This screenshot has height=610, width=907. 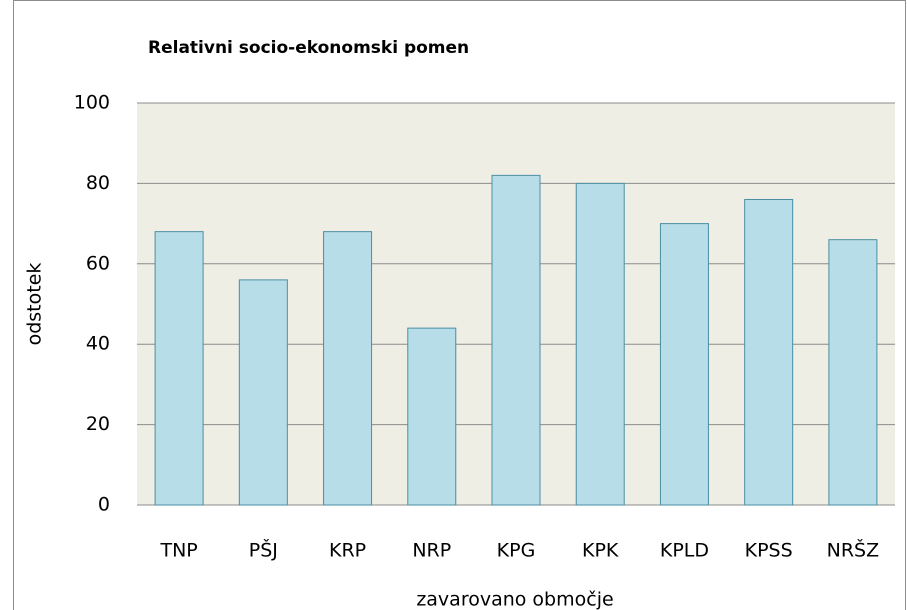 I want to click on x-axis-label: zavarovano območje, so click(x=514, y=599).